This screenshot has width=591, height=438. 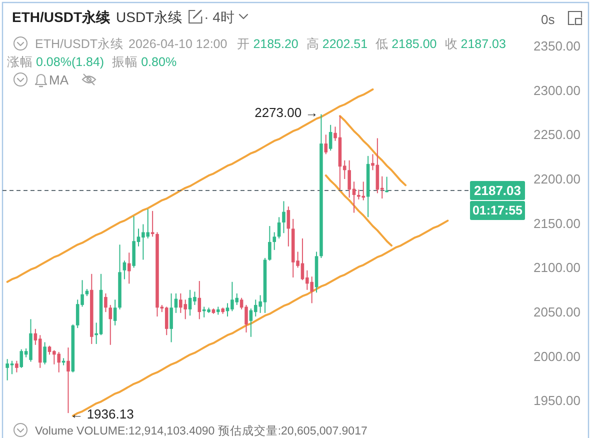 I want to click on y-tick-label: 2000.00, so click(x=557, y=356).